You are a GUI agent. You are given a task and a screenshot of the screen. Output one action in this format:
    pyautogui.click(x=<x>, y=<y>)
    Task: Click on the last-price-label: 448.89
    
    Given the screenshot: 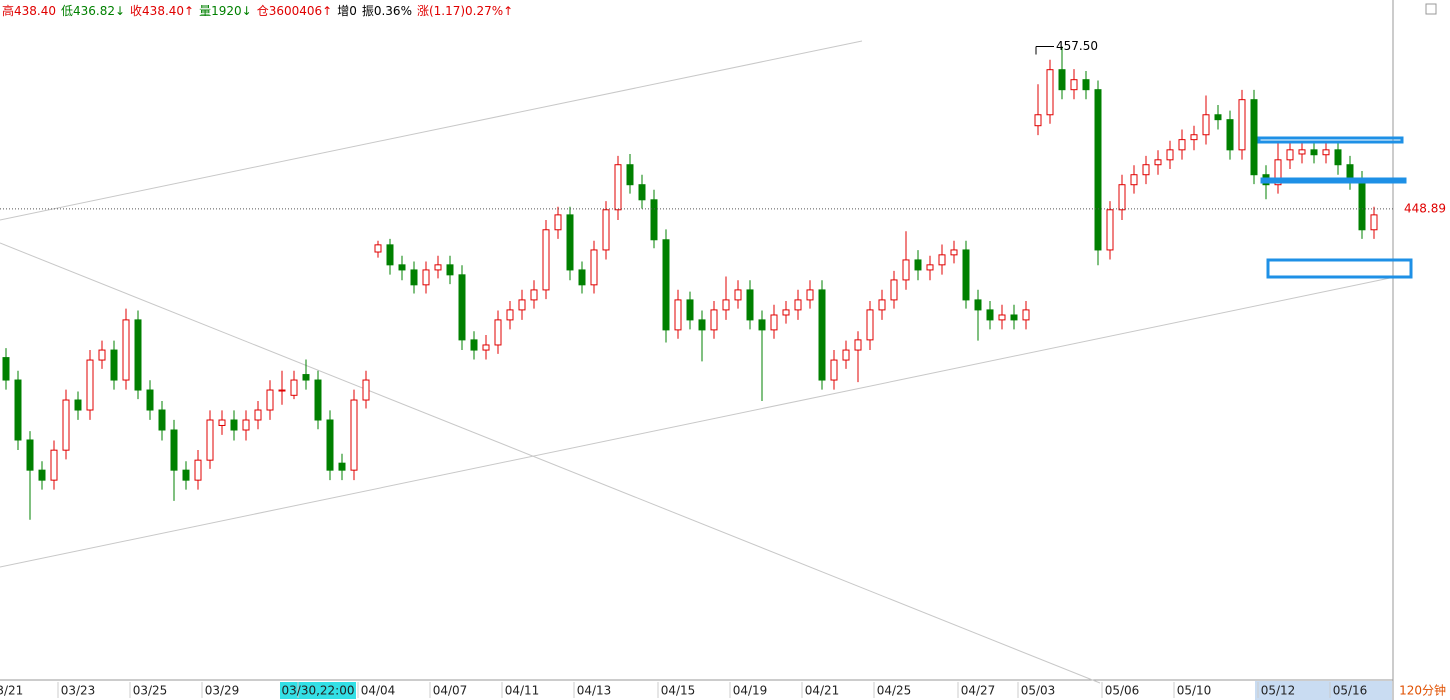 What is the action you would take?
    pyautogui.click(x=1425, y=208)
    